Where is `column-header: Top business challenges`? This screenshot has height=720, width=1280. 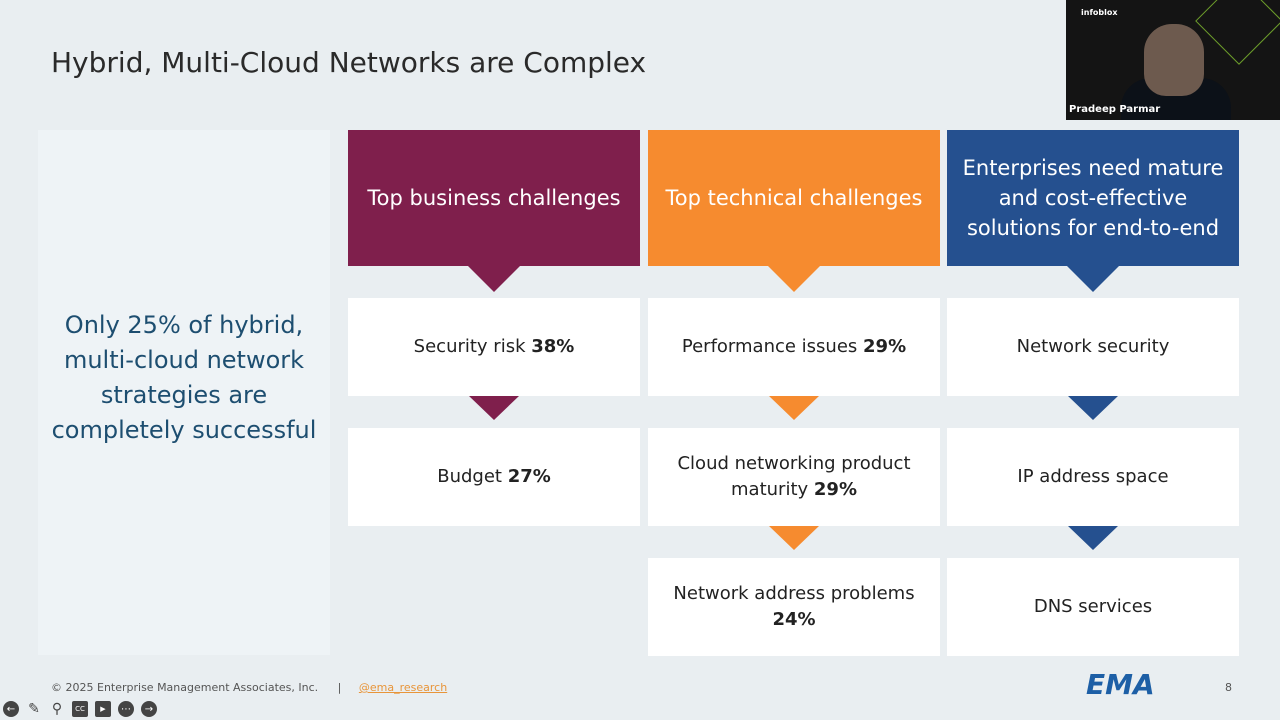
column-header: Top business challenges is located at coordinates (494, 211).